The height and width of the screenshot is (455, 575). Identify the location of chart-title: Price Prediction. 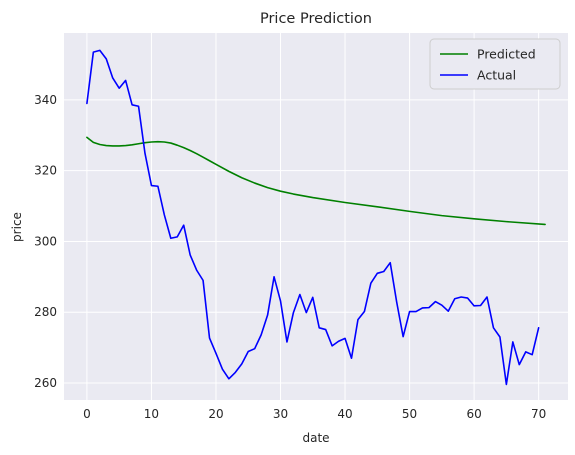
(316, 19).